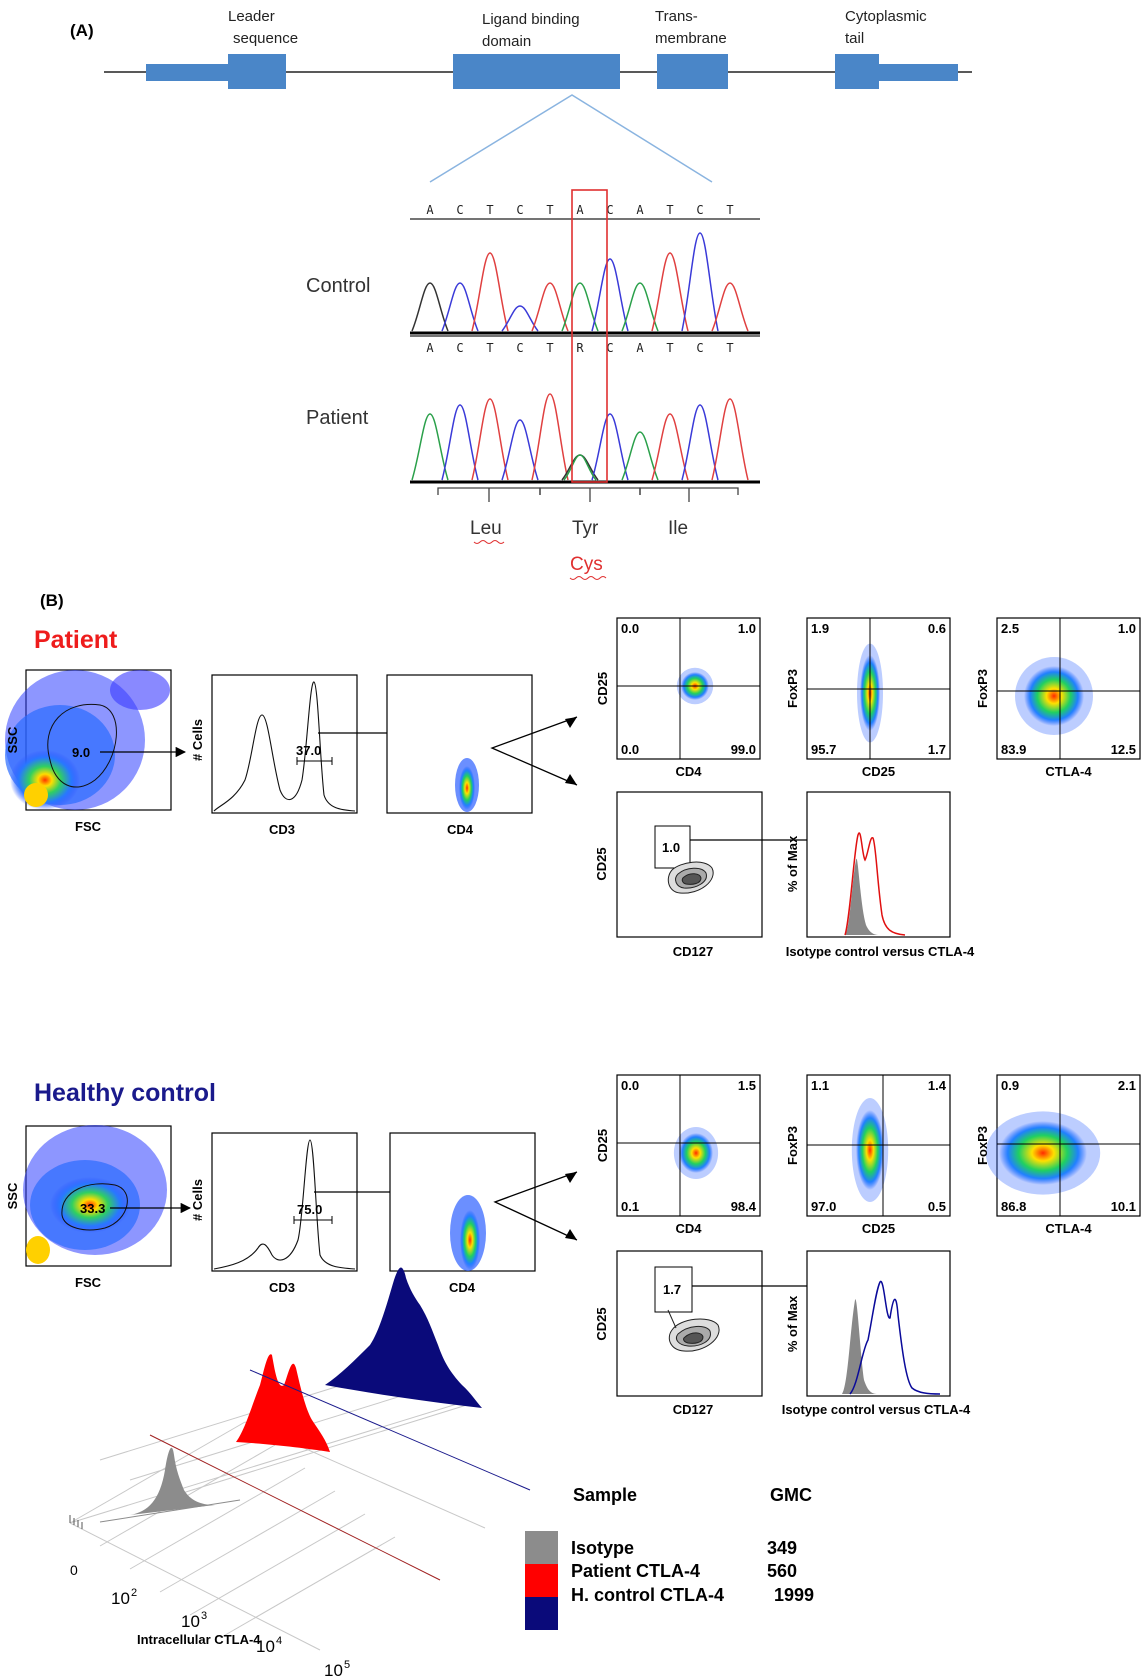  I want to click on amino-acid-leu: Leu, so click(486, 528).